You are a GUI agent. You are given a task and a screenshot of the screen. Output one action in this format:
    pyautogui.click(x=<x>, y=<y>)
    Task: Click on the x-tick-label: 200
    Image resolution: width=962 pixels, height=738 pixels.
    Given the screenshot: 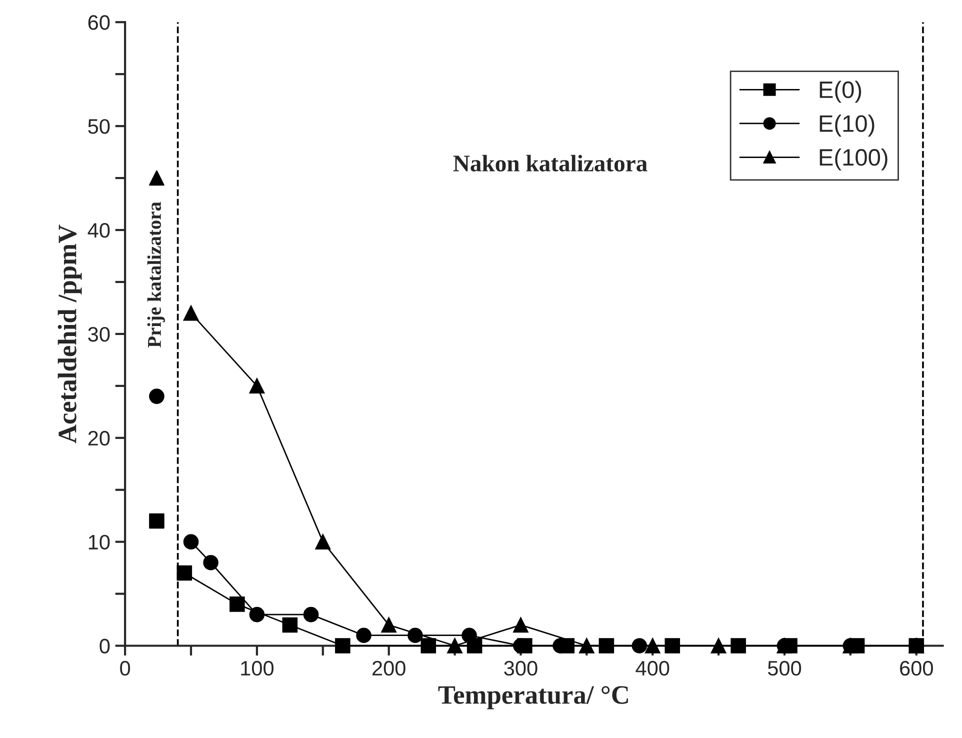 What is the action you would take?
    pyautogui.click(x=389, y=668)
    